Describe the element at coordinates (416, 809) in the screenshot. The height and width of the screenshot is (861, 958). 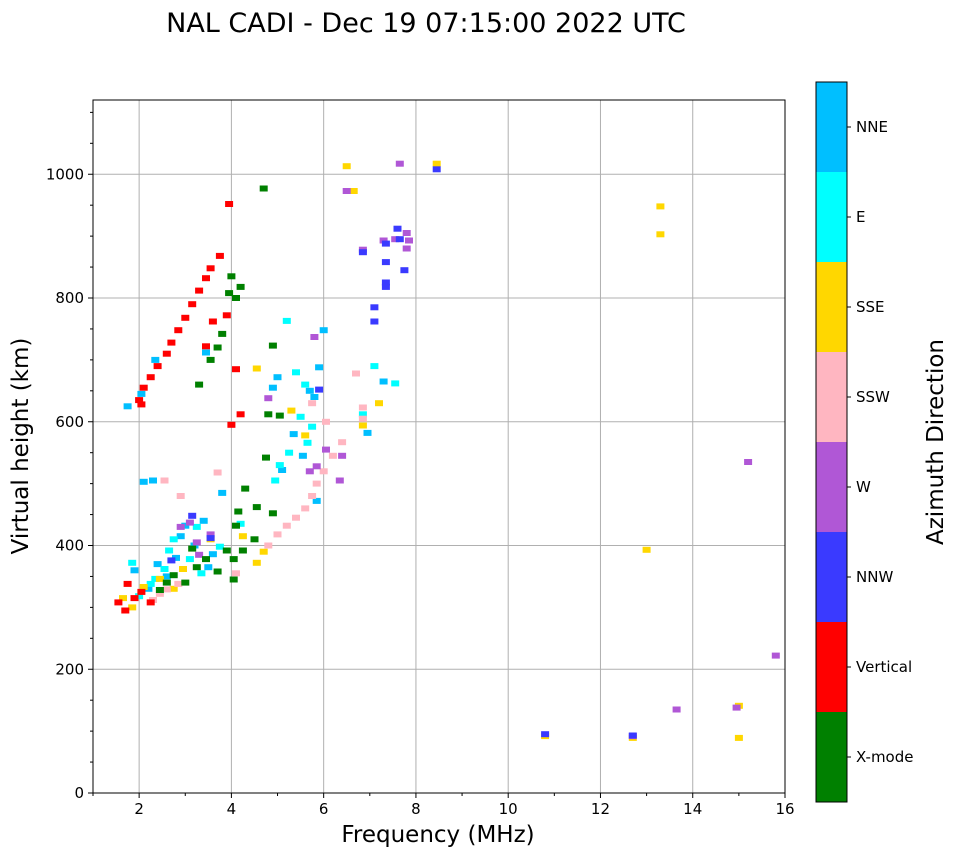
I see `x-tick-label: 8` at that location.